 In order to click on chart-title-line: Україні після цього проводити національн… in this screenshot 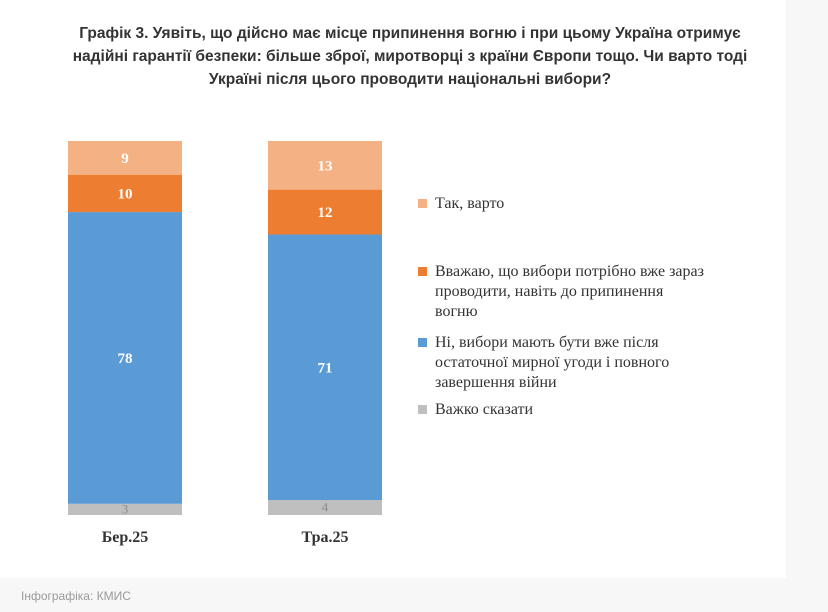, I will do `click(410, 79)`.